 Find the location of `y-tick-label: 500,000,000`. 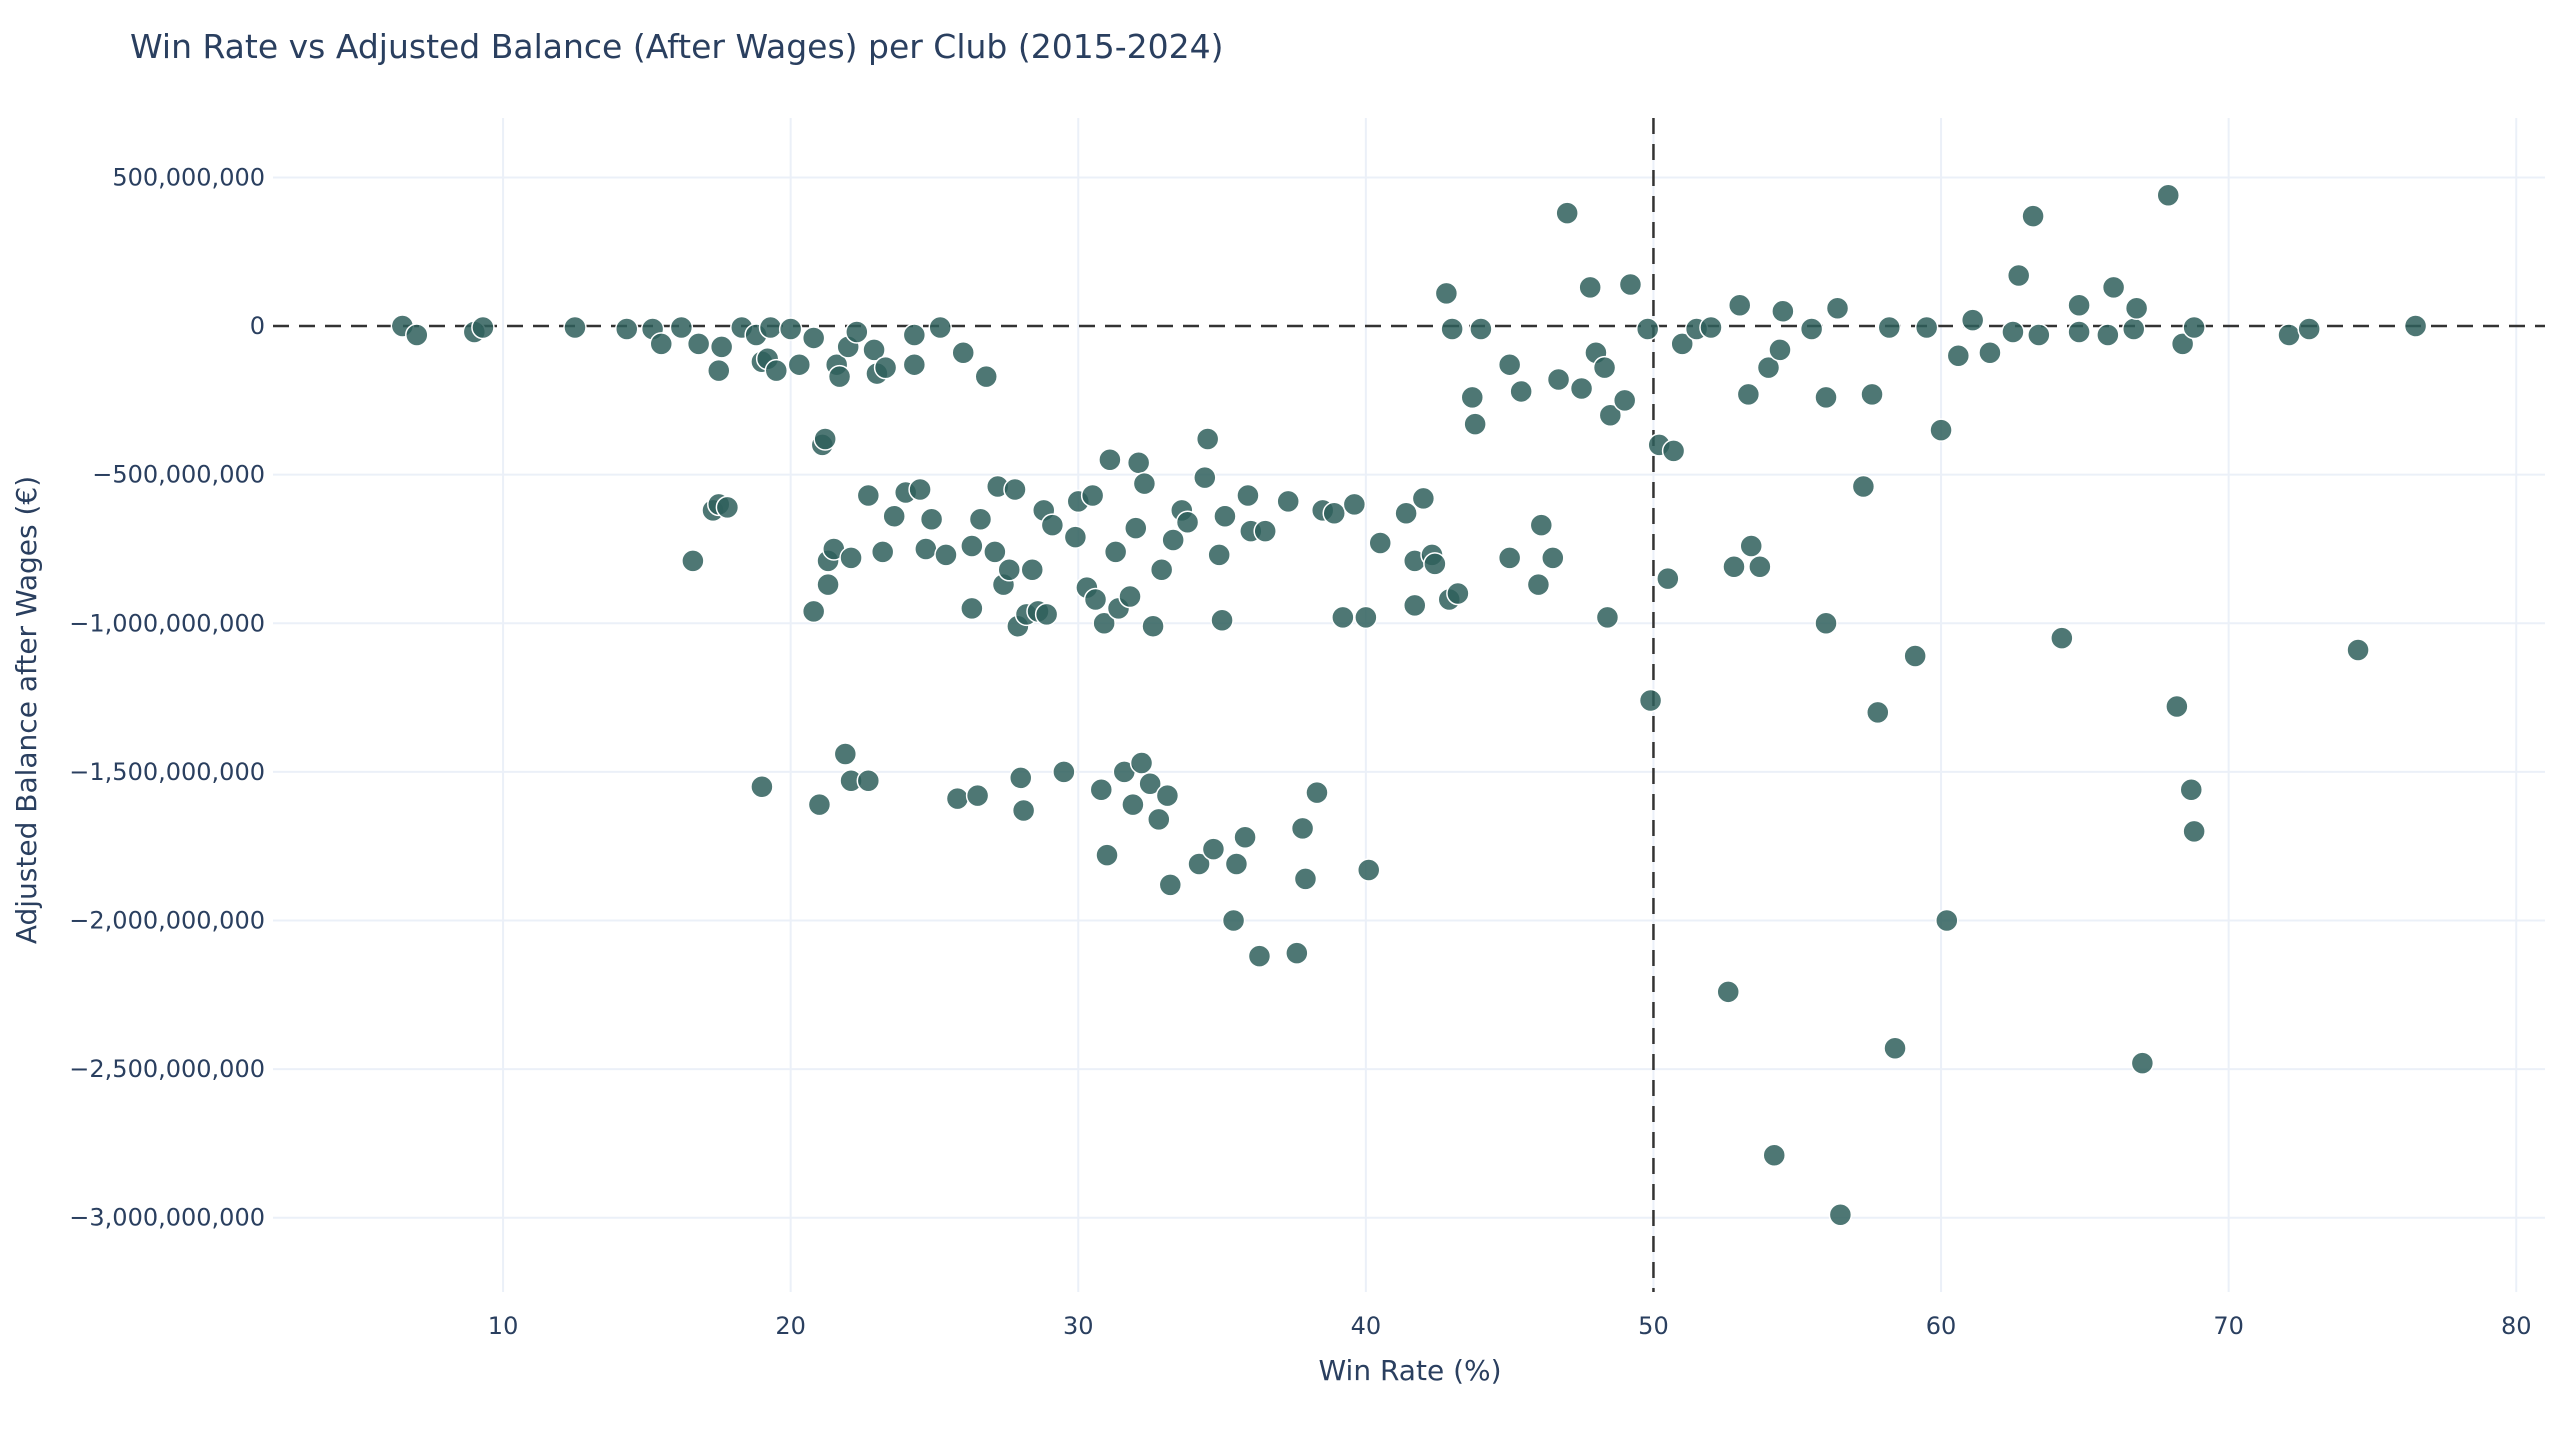

y-tick-label: 500,000,000 is located at coordinates (188, 177).